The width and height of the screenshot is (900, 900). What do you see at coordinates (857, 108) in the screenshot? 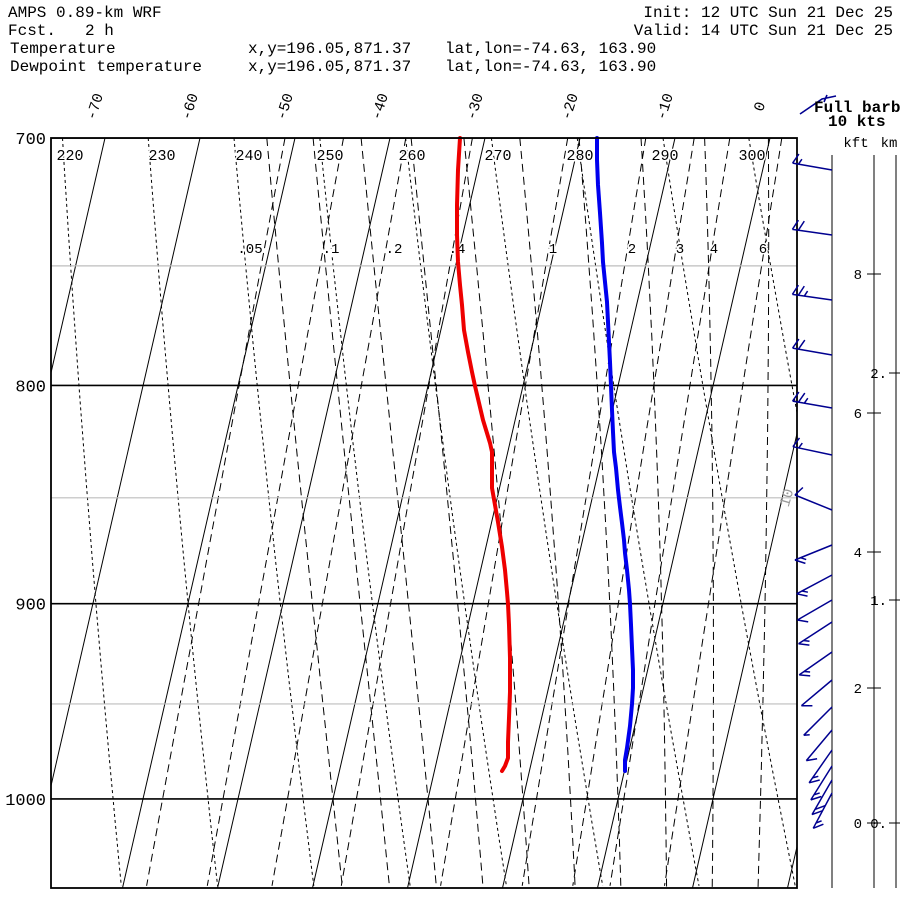
I see `barb-legend-line1: Full barb:` at bounding box center [857, 108].